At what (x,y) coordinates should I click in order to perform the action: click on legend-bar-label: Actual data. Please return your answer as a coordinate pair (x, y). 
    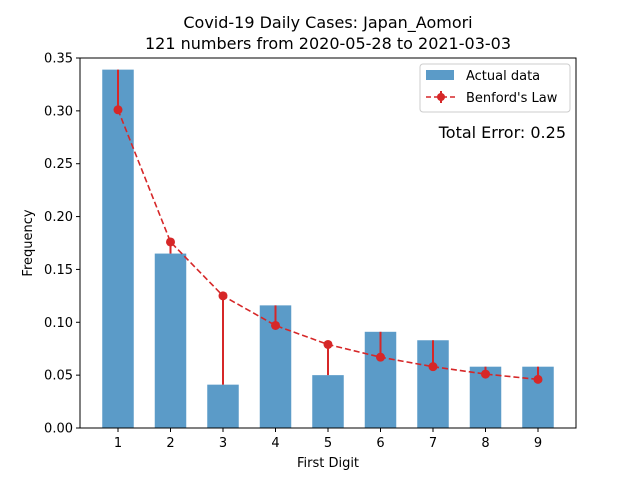
    Looking at the image, I should click on (503, 76).